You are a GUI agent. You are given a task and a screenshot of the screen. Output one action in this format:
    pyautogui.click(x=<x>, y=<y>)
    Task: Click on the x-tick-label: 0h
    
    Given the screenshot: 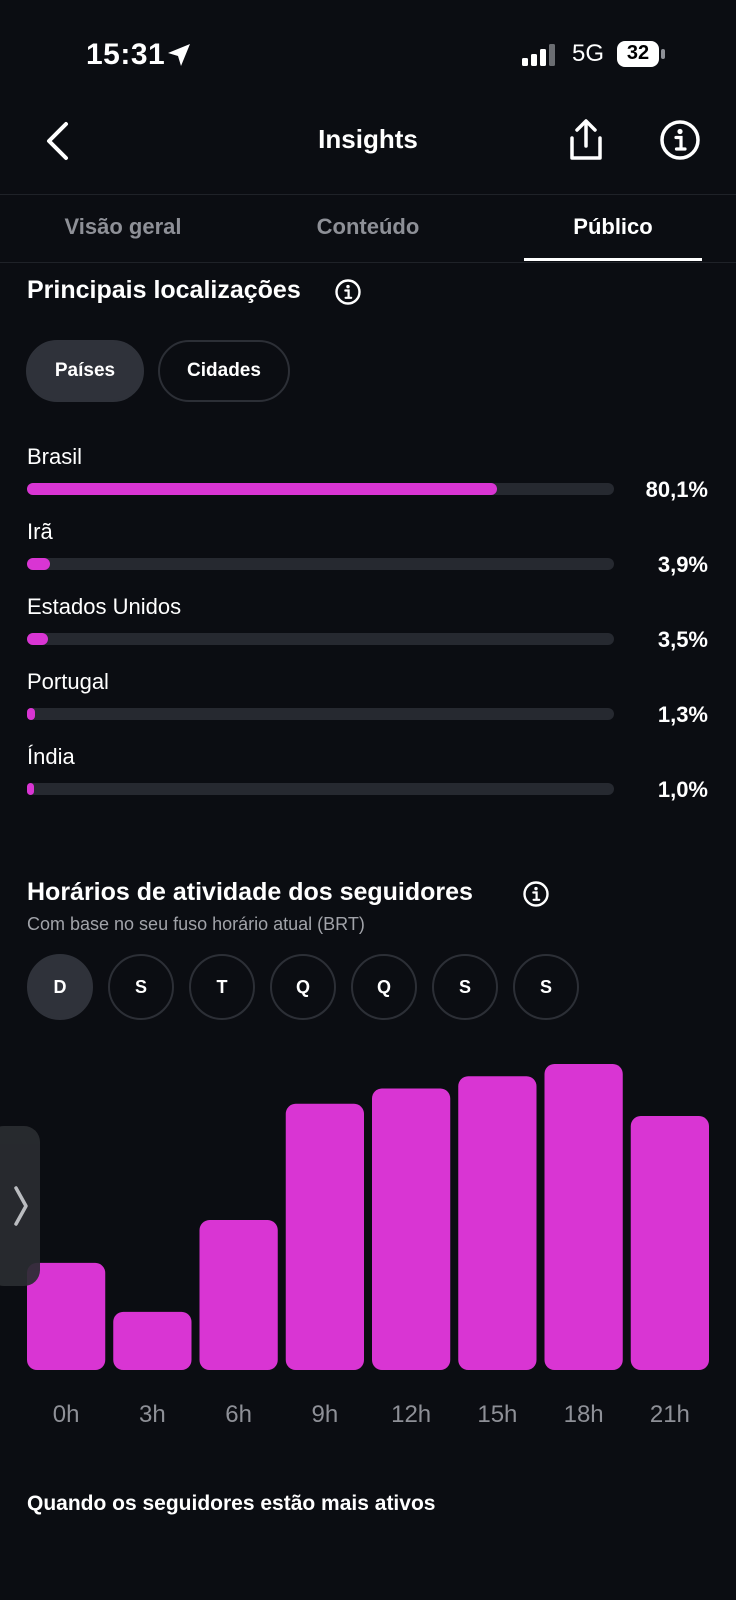 What is the action you would take?
    pyautogui.click(x=66, y=1414)
    